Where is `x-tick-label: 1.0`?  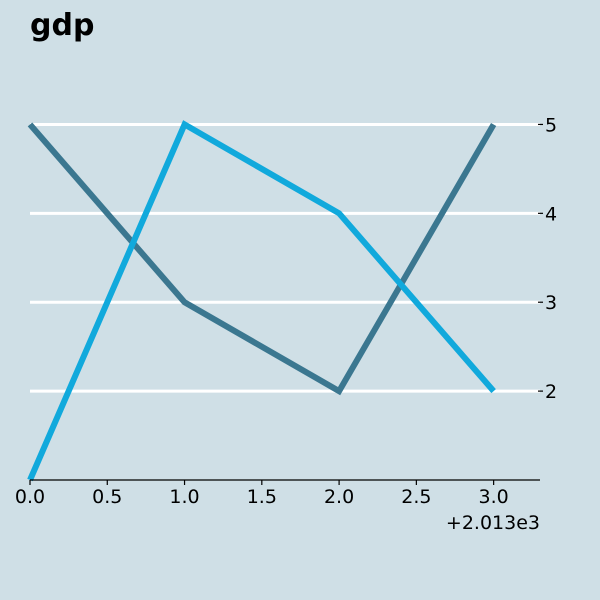 x-tick-label: 1.0 is located at coordinates (184, 497).